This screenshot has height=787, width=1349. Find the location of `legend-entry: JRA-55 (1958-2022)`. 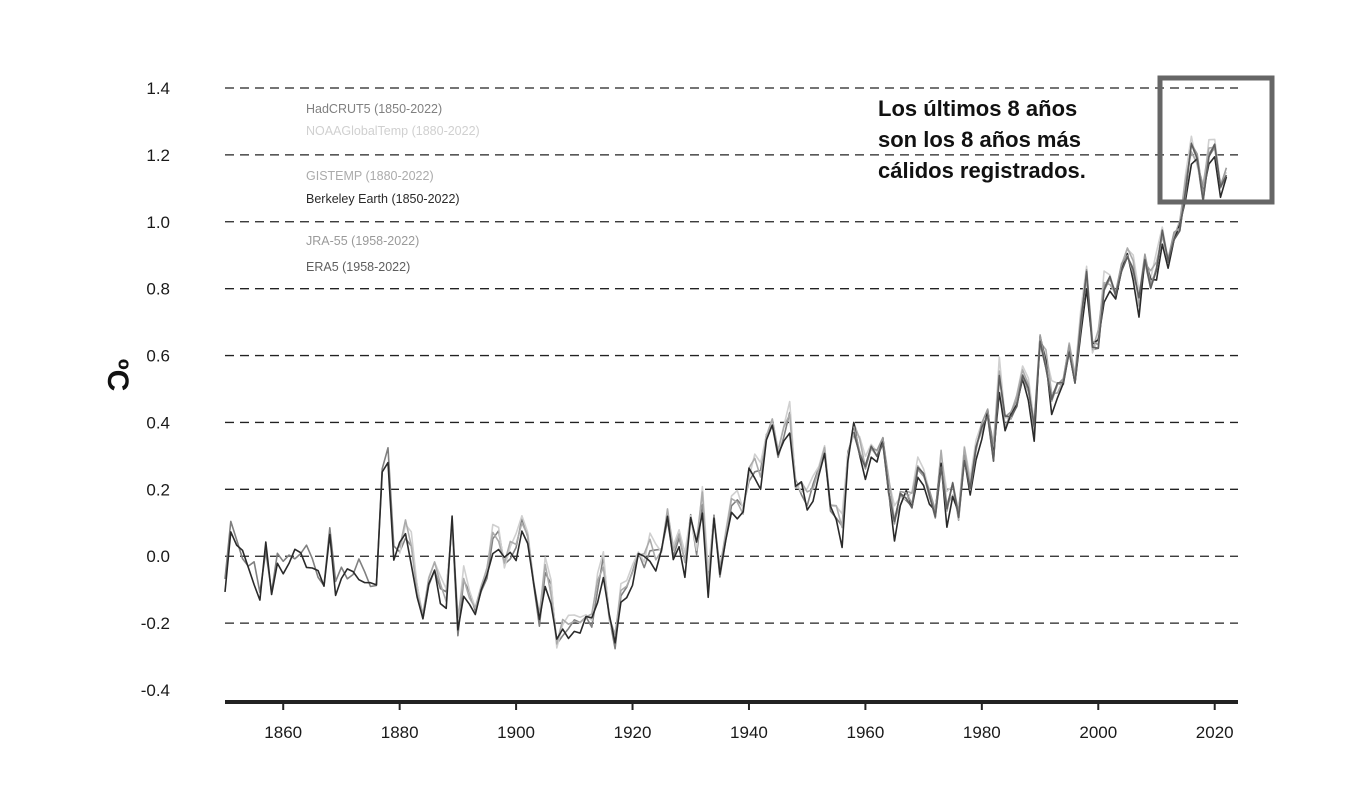

legend-entry: JRA-55 (1958-2022) is located at coordinates (362, 241).